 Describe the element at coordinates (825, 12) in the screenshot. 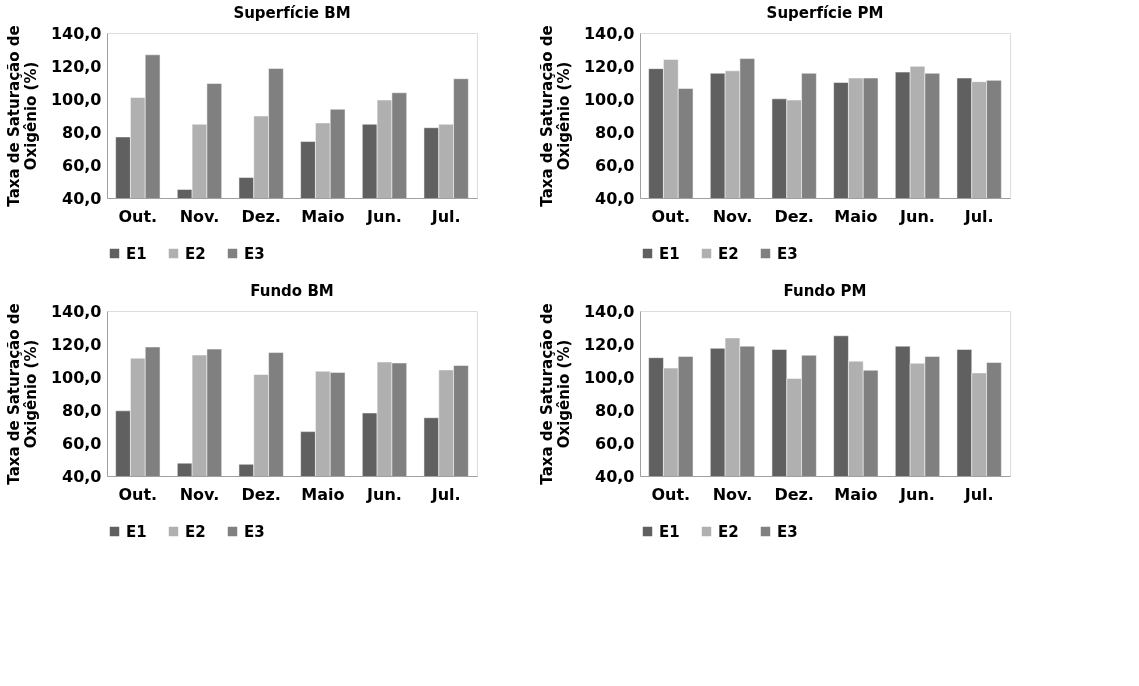

I see `chart-title: Superfície PM` at that location.